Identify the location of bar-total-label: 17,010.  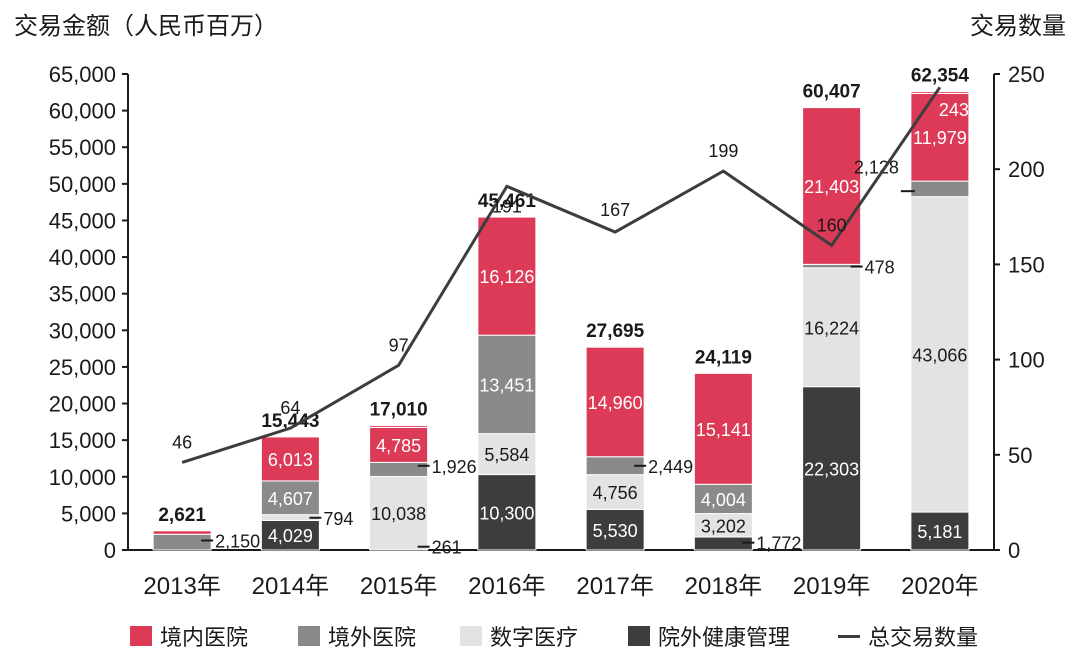
(399, 409).